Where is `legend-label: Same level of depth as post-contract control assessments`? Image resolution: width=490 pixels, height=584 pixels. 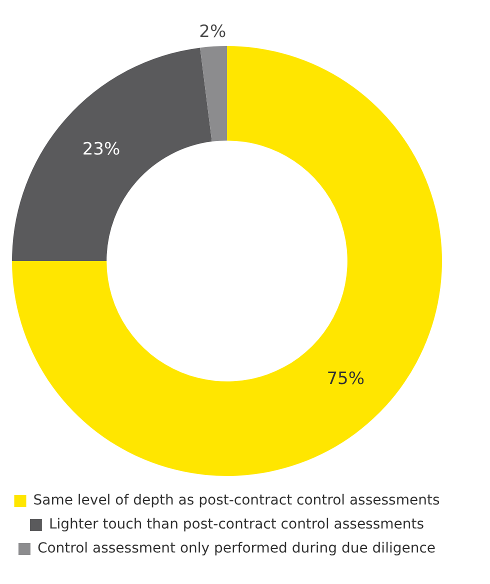
legend-label: Same level of depth as post-contract control assessments is located at coordinates (236, 500).